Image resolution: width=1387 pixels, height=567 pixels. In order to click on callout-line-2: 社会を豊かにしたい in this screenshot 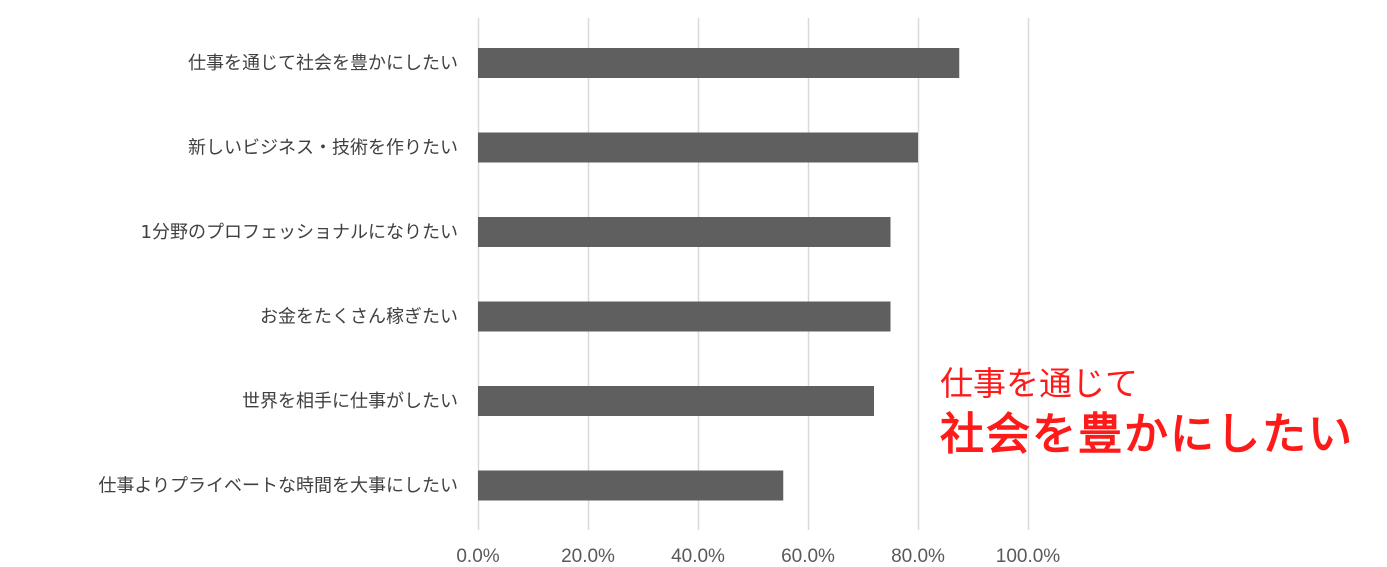, I will do `click(1147, 434)`.